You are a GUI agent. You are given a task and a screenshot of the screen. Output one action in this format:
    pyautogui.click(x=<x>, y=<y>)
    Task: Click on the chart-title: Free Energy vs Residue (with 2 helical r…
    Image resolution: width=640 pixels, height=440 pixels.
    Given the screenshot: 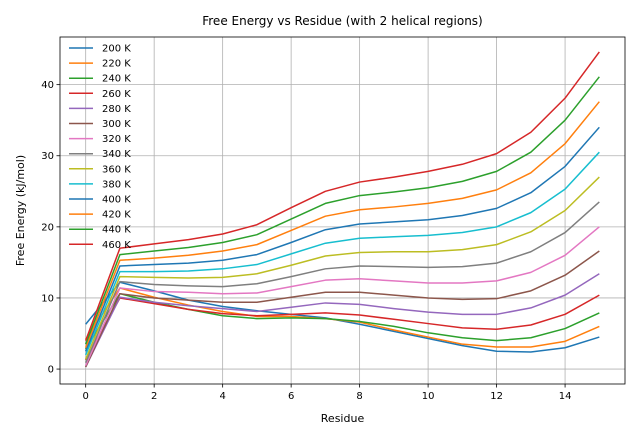 What is the action you would take?
    pyautogui.click(x=342, y=21)
    